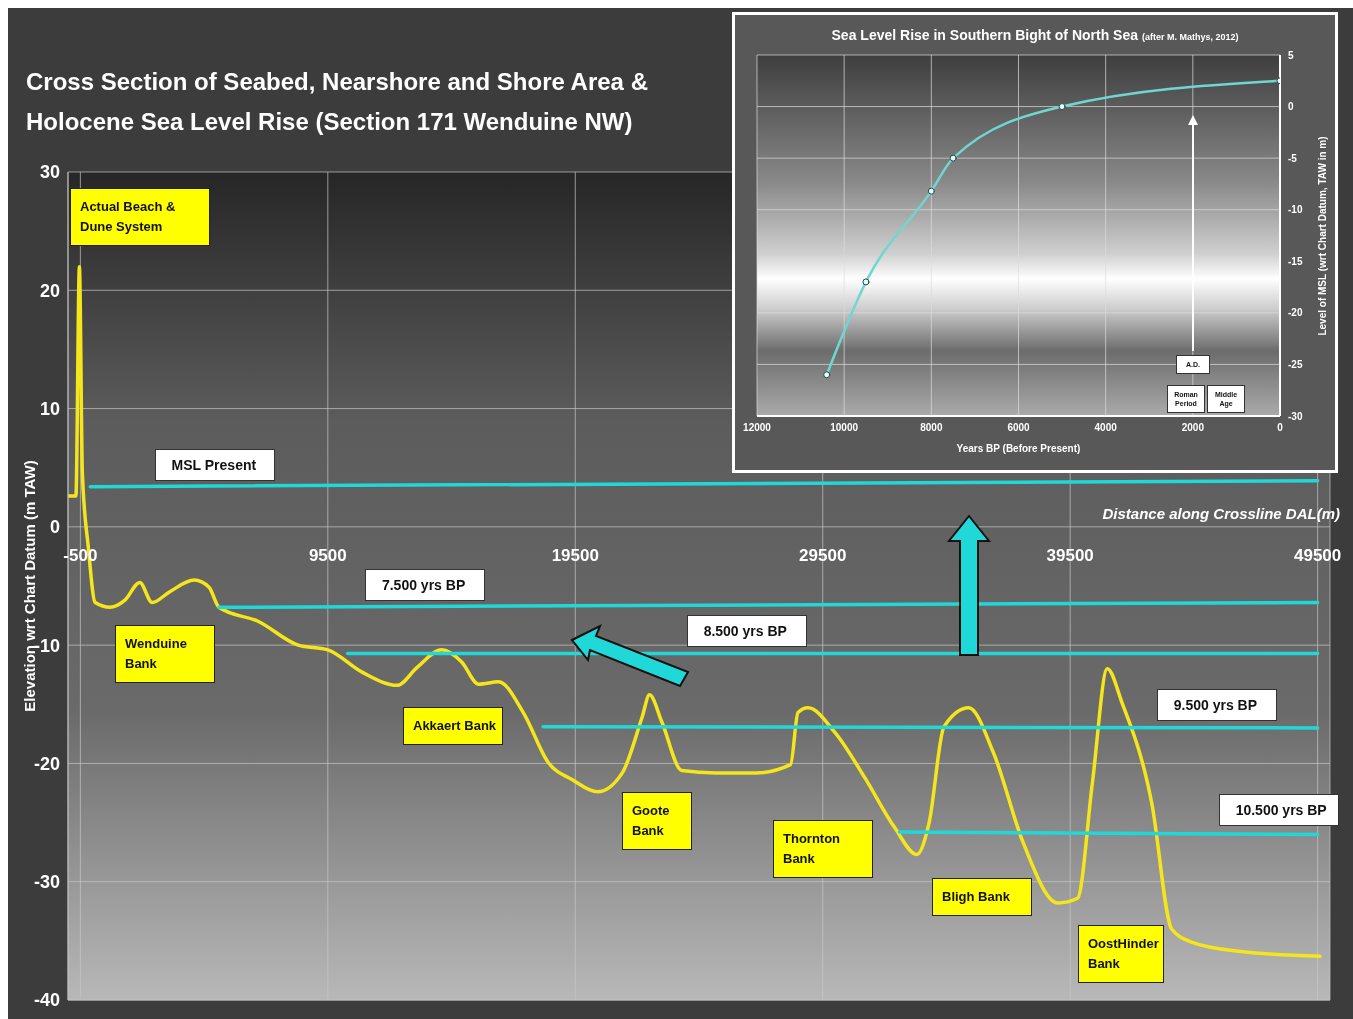 This screenshot has width=1353, height=1019. What do you see at coordinates (844, 428) in the screenshot?
I see `x-tick-label: 10000` at bounding box center [844, 428].